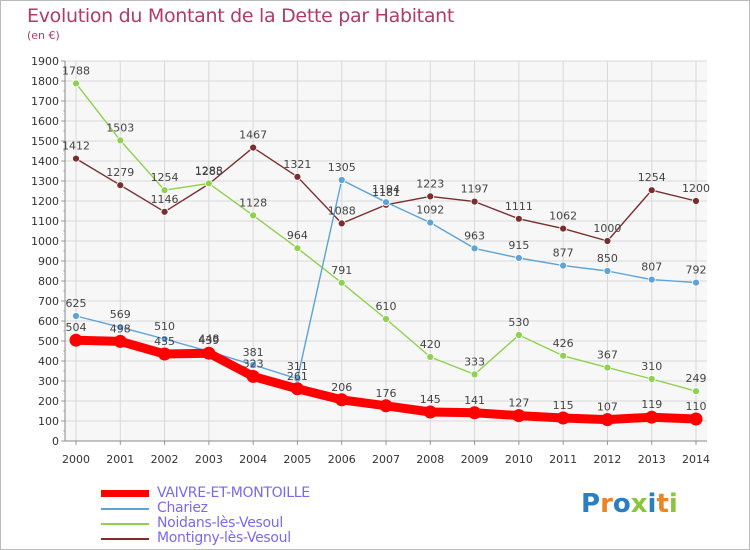 This screenshot has width=750, height=550. Describe the element at coordinates (639, 504) in the screenshot. I see `logo-letter: x` at that location.